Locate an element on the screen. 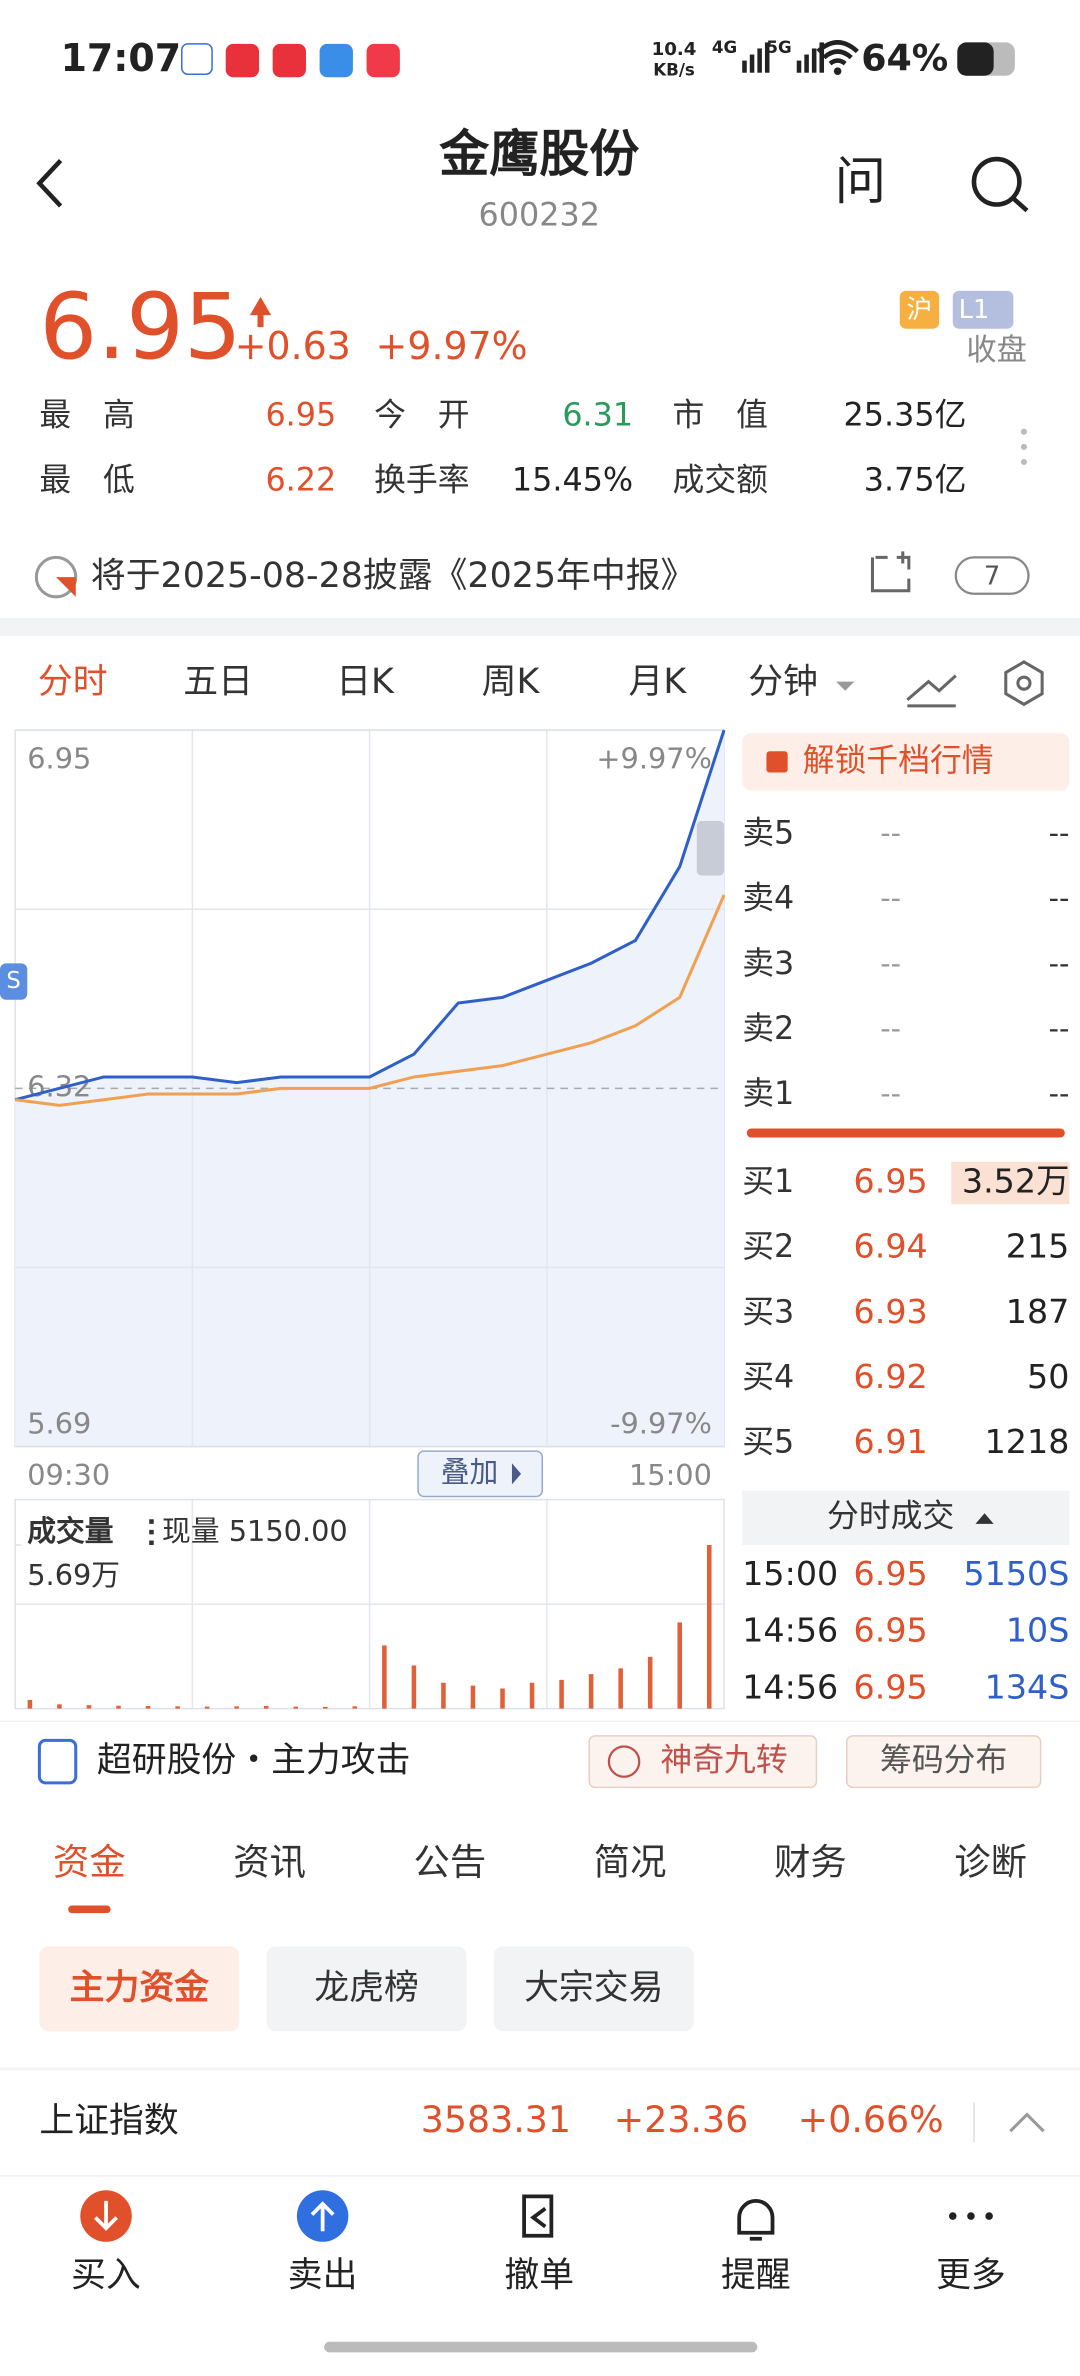 The width and height of the screenshot is (1080, 2376). bid1-highlight is located at coordinates (1010, 1183).